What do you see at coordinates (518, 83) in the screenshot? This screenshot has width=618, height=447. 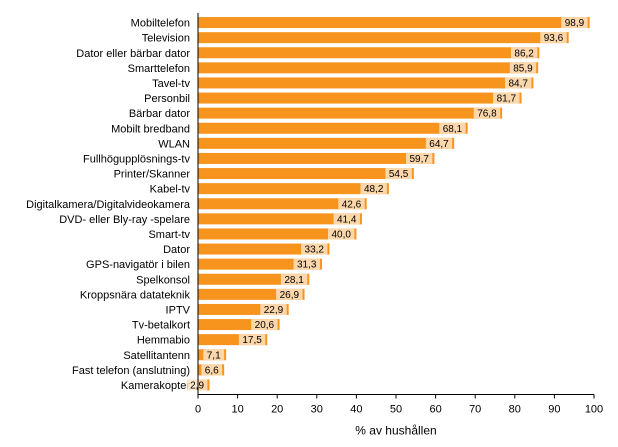 I see `value-label: 84,7` at bounding box center [518, 83].